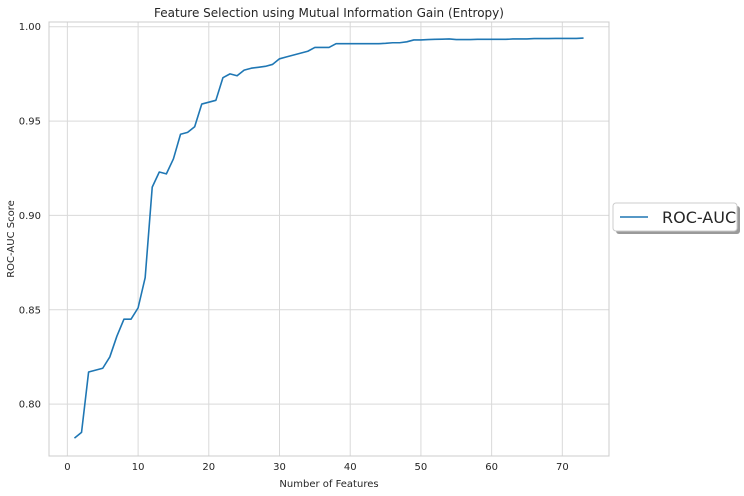 The image size is (744, 496). Describe the element at coordinates (699, 217) in the screenshot. I see `legend-label: ROC-AUC` at that location.